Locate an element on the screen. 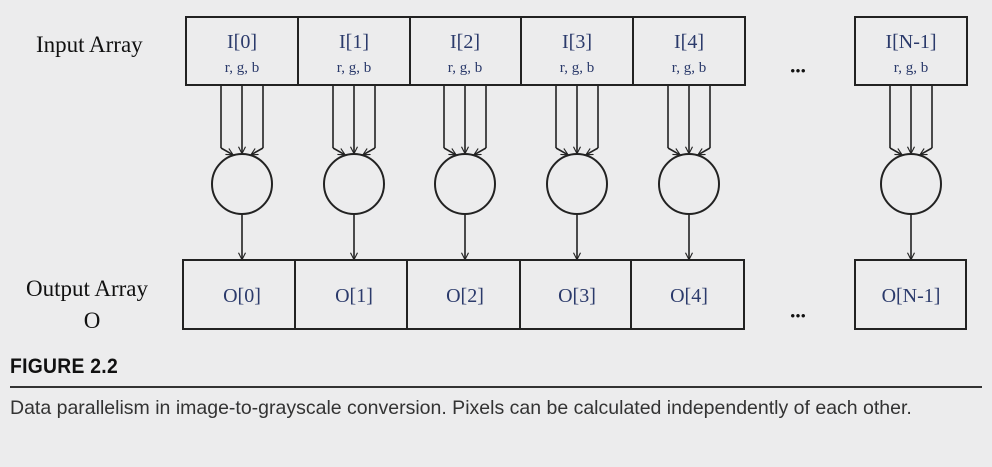 This screenshot has height=467, width=992. output-cell-label: O[4] is located at coordinates (689, 296).